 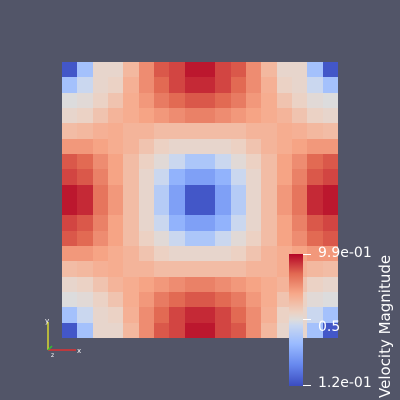 What do you see at coordinates (79, 351) in the screenshot?
I see `x-axis-letter: x` at bounding box center [79, 351].